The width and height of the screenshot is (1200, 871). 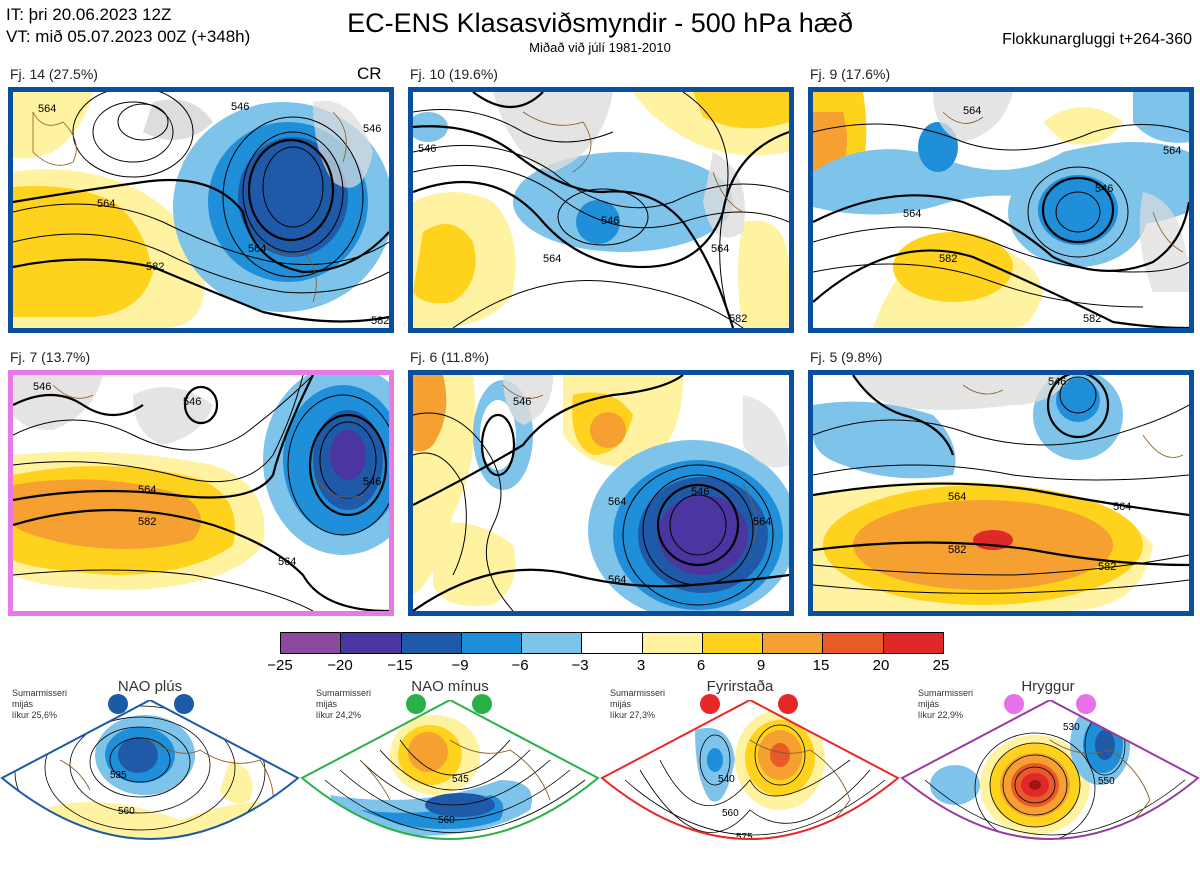 I want to click on panel-6-contour-label: 546, so click(x=1057, y=382).